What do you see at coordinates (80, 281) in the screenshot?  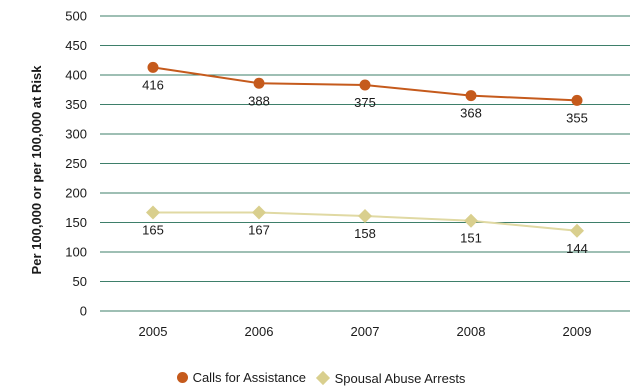 I see `y-tick-label: 50` at bounding box center [80, 281].